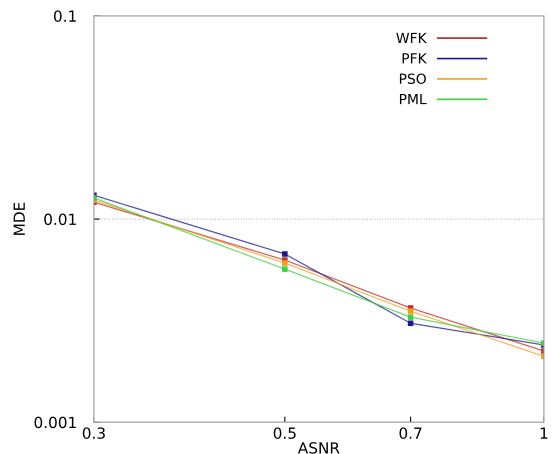 This screenshot has width=559, height=454. What do you see at coordinates (60, 220) in the screenshot?
I see `y-tick-label: 0.01` at bounding box center [60, 220].